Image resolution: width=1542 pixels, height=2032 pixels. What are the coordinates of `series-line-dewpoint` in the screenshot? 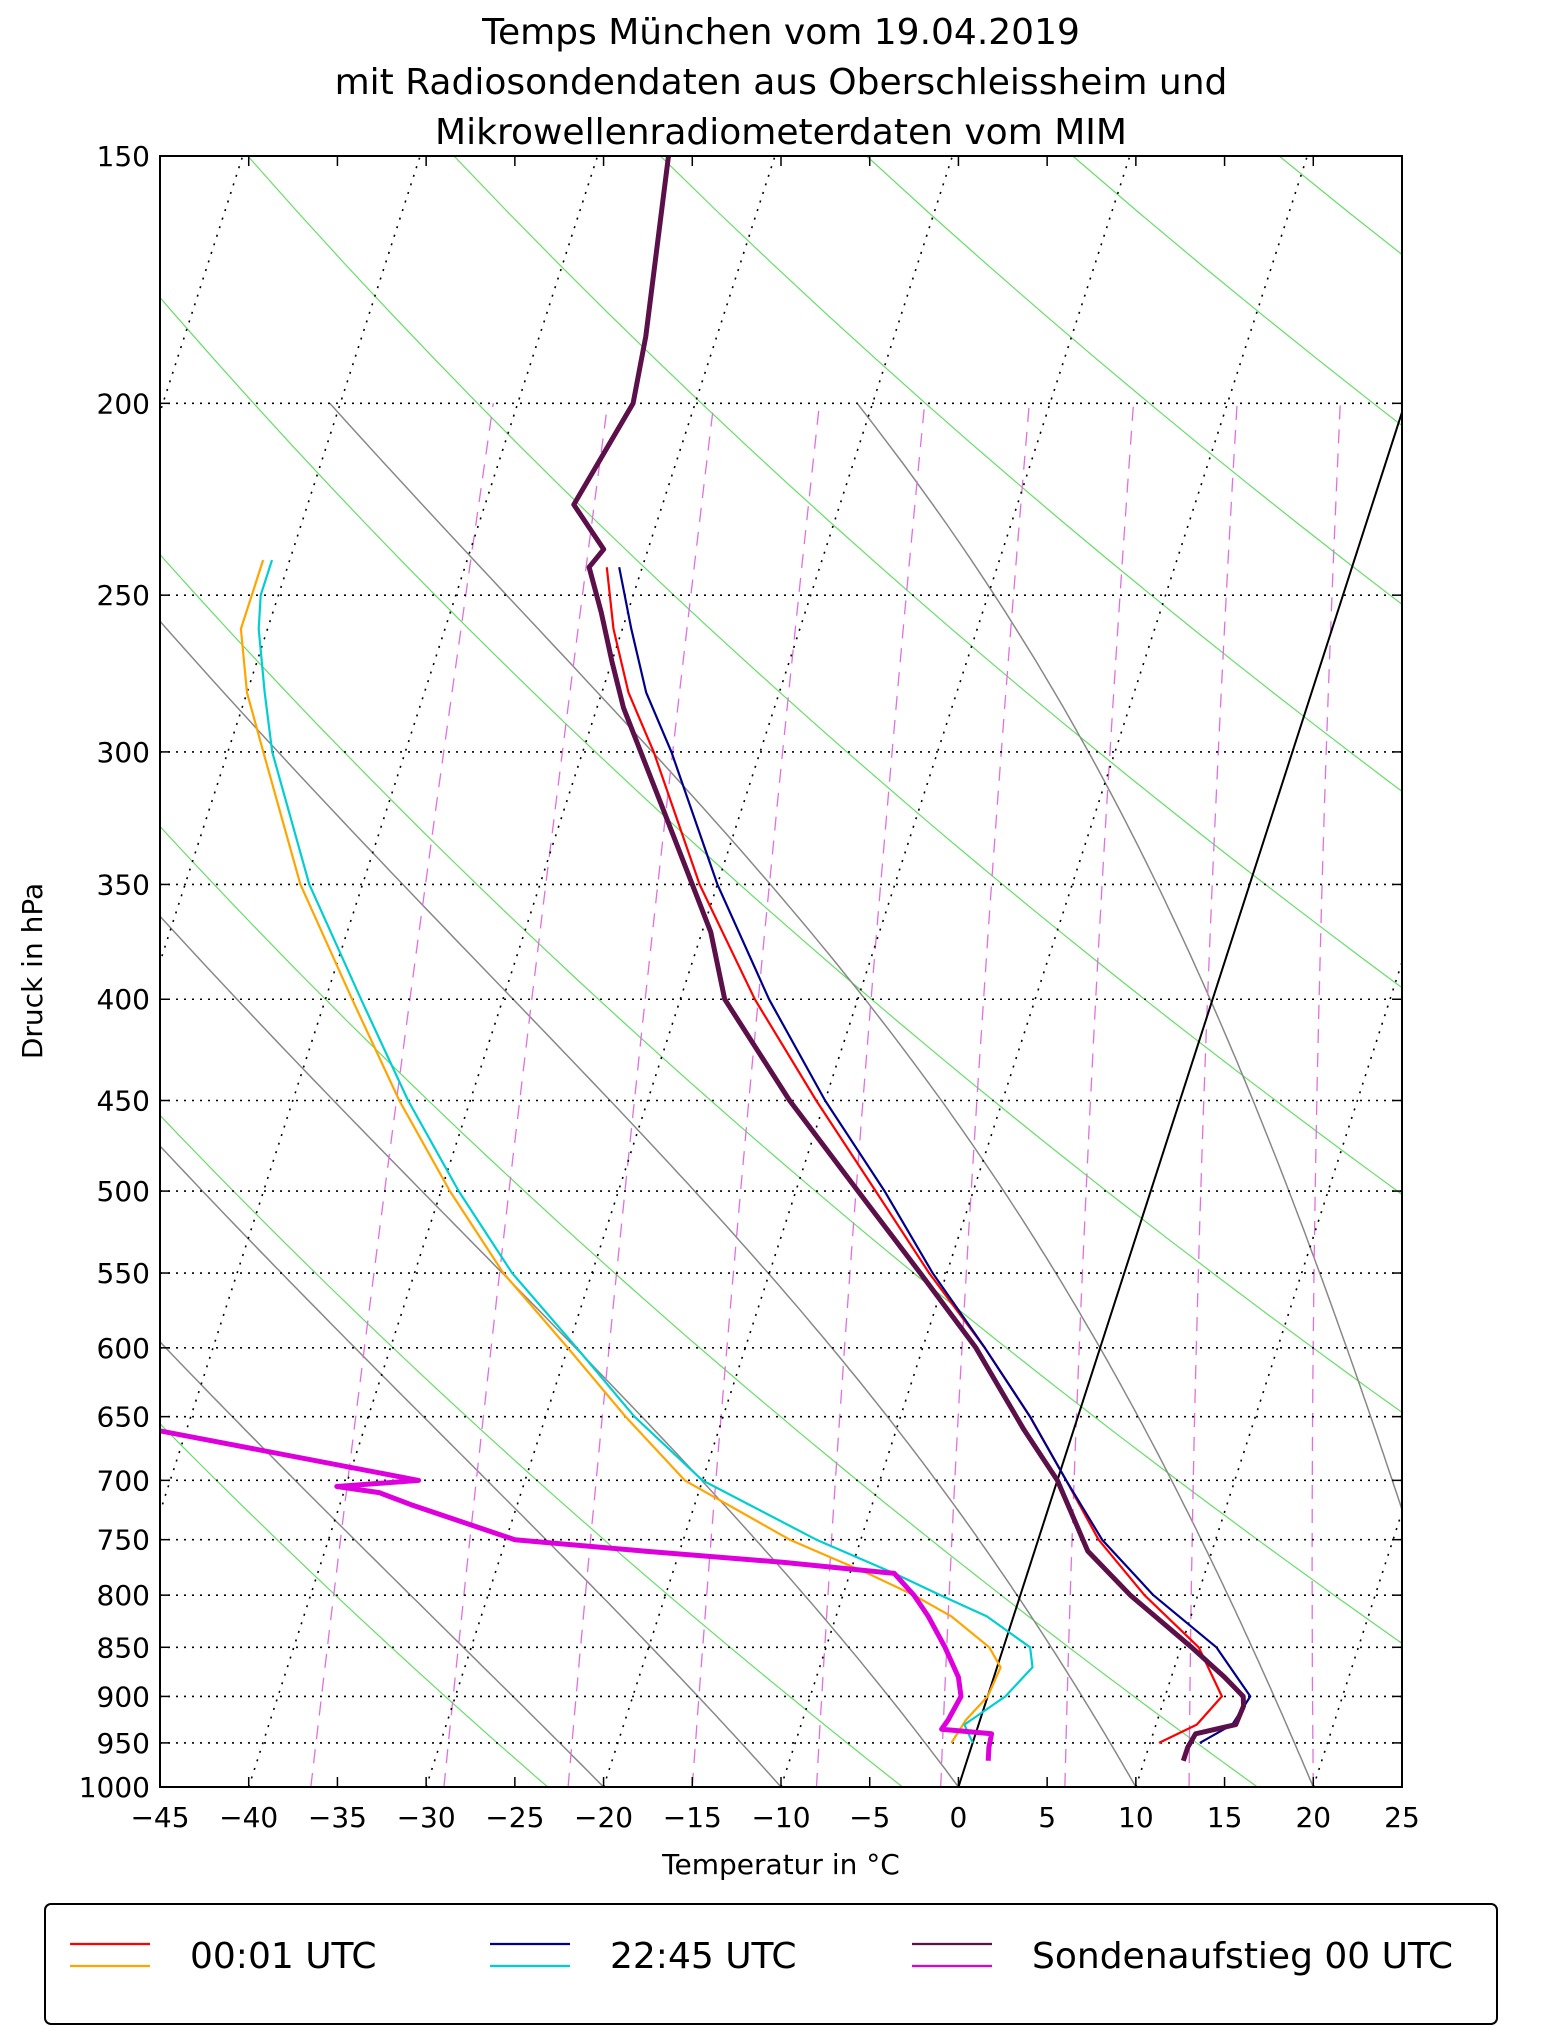 It's located at (577, 1594).